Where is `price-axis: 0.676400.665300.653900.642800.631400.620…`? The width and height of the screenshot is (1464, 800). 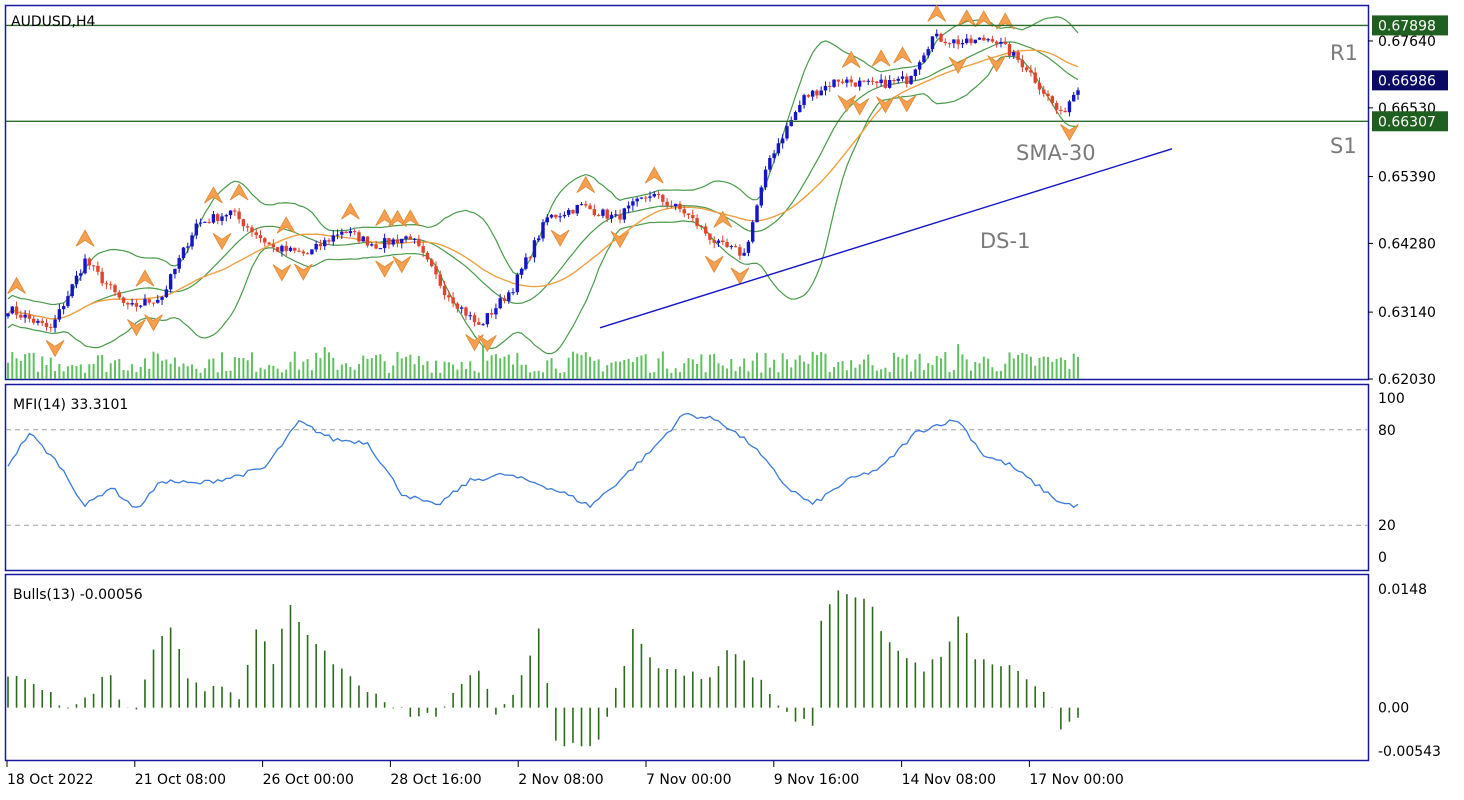 price-axis: 0.676400.665300.653900.642800.631400.620… is located at coordinates (1408, 201).